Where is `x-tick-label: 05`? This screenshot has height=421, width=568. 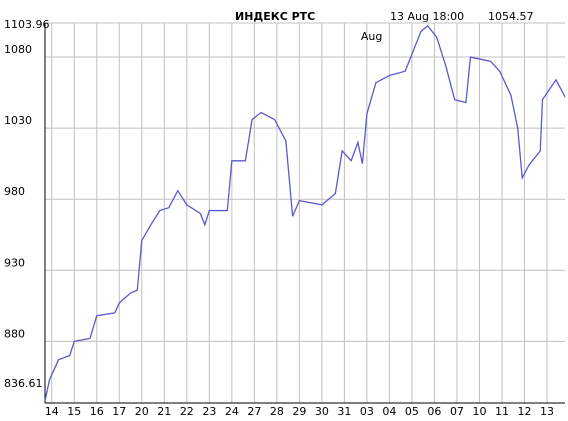
x-tick-label: 05 is located at coordinates (412, 411).